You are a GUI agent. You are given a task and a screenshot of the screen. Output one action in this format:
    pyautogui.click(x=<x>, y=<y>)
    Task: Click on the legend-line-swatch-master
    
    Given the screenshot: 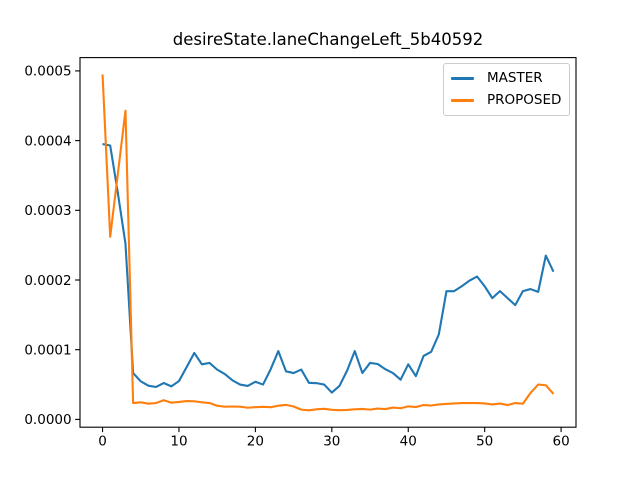 What is the action you would take?
    pyautogui.click(x=462, y=78)
    